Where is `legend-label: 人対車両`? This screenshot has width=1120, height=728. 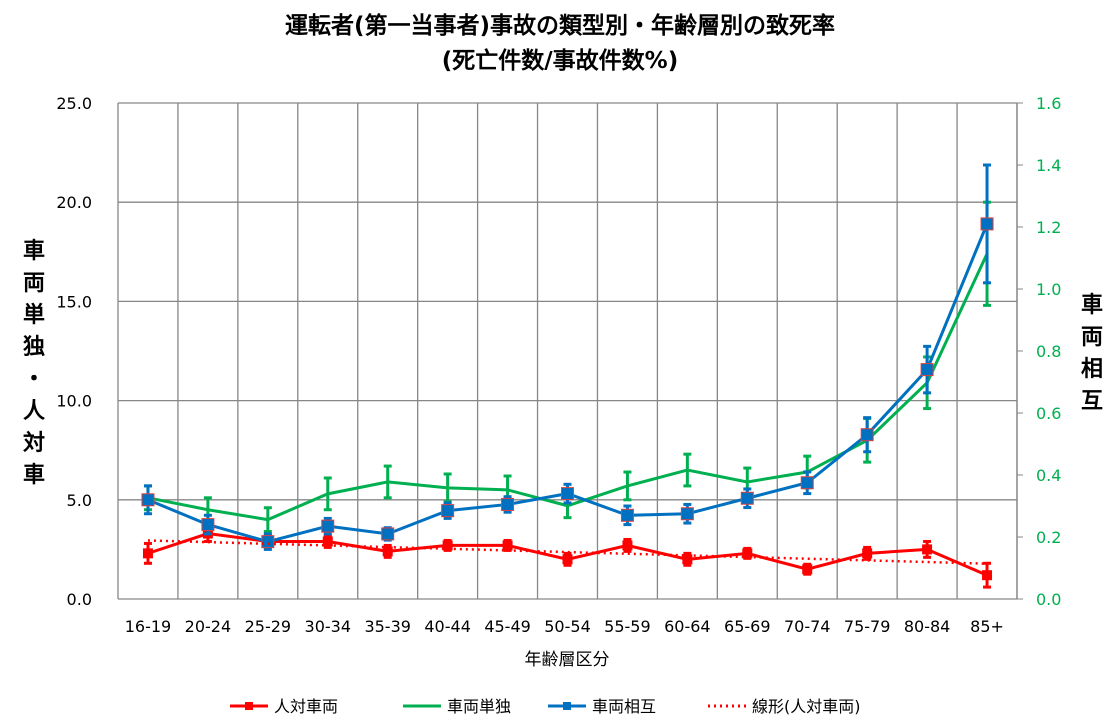
legend-label: 人対車両 is located at coordinates (306, 706).